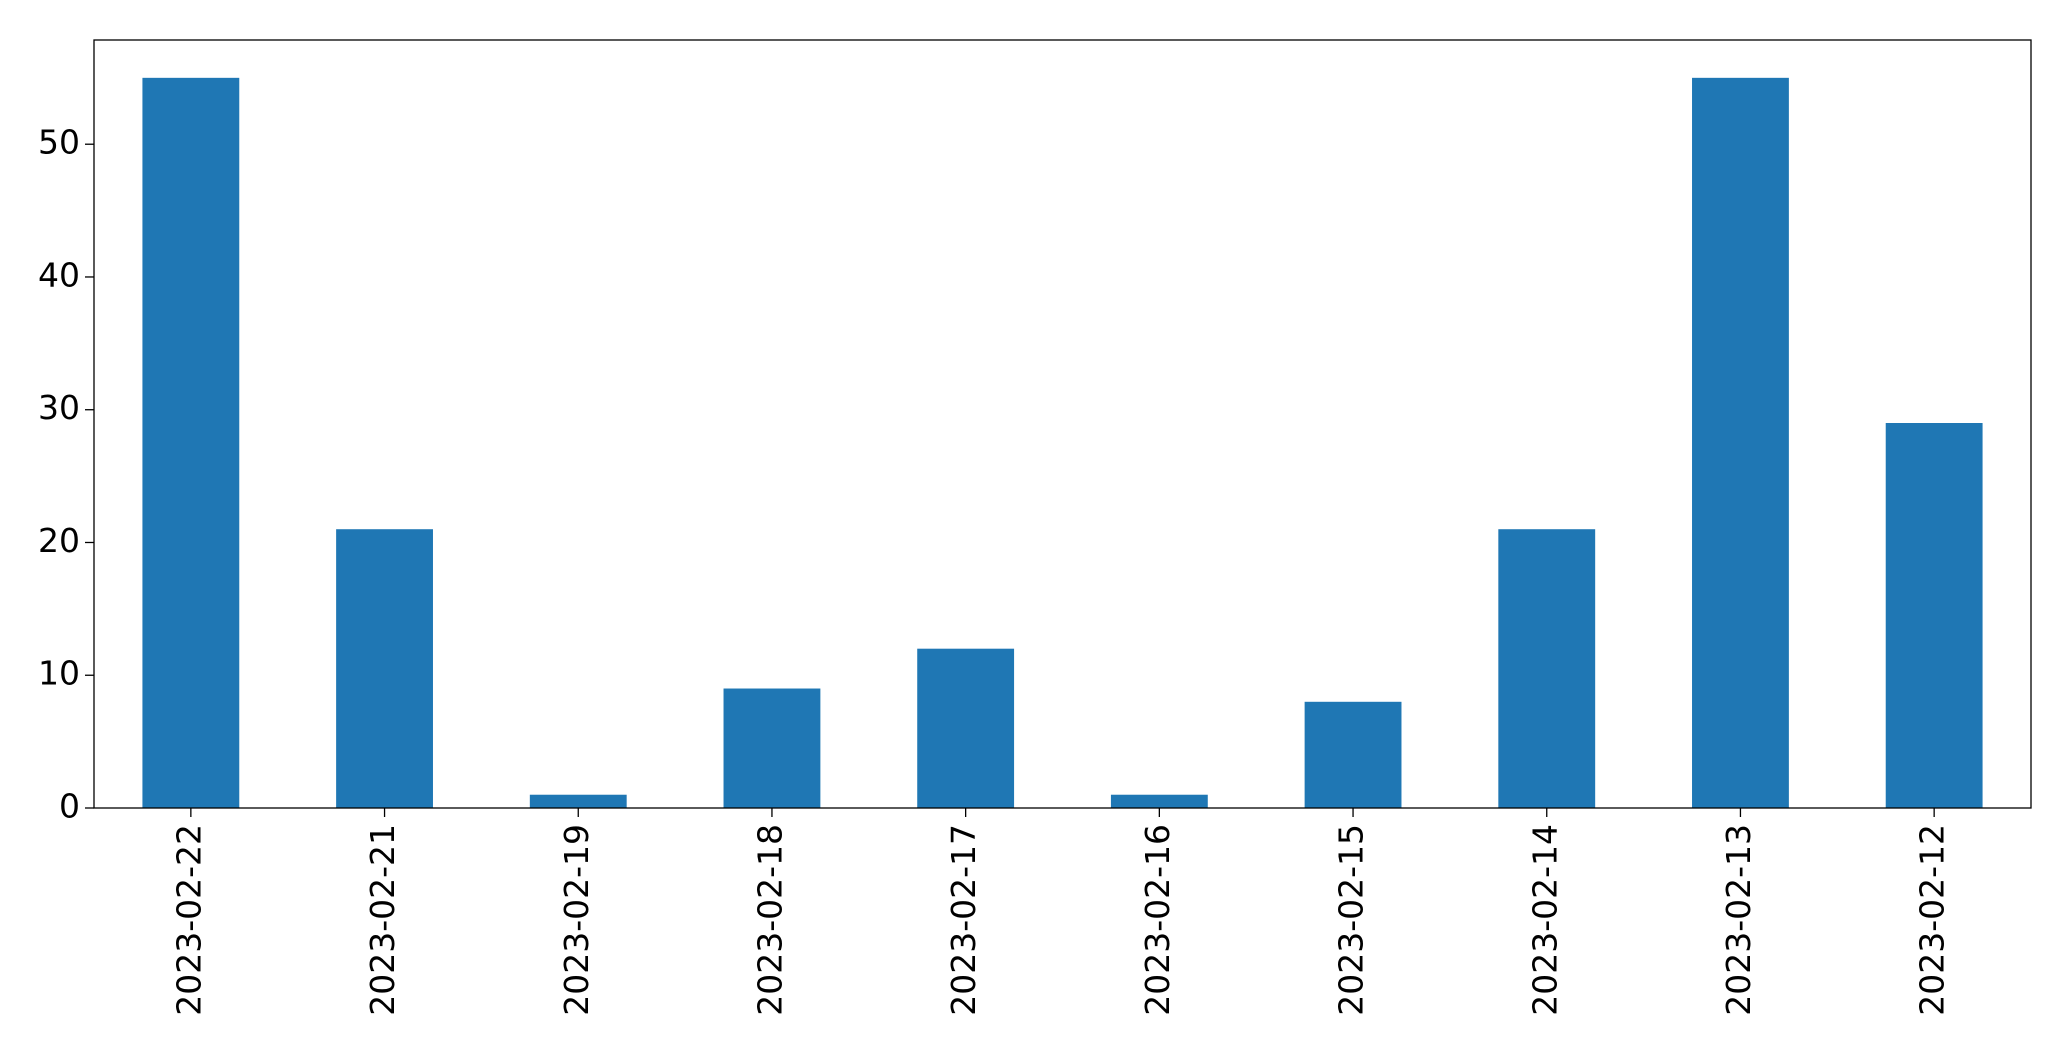  What do you see at coordinates (382, 920) in the screenshot?
I see `x-tick-label: 2023-02-21` at bounding box center [382, 920].